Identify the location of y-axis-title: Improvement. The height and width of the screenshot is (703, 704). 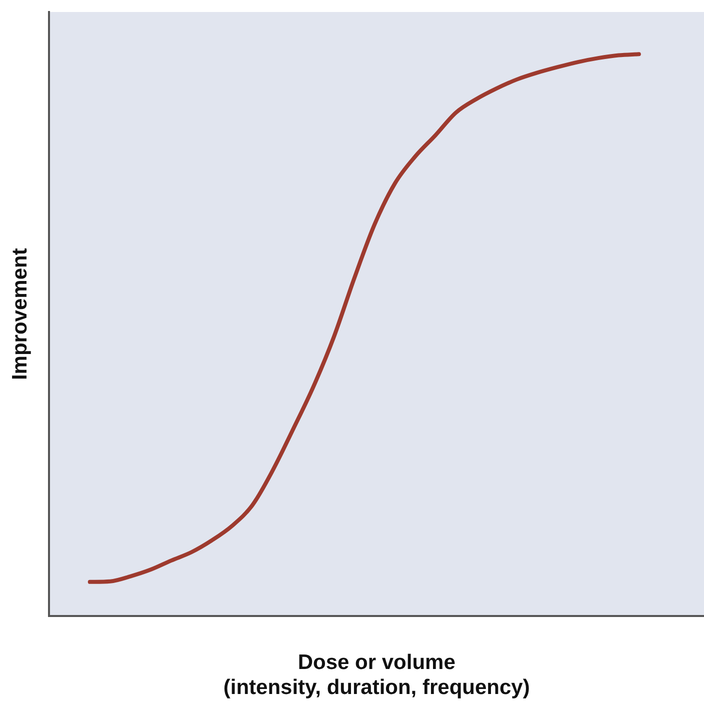
(20, 314).